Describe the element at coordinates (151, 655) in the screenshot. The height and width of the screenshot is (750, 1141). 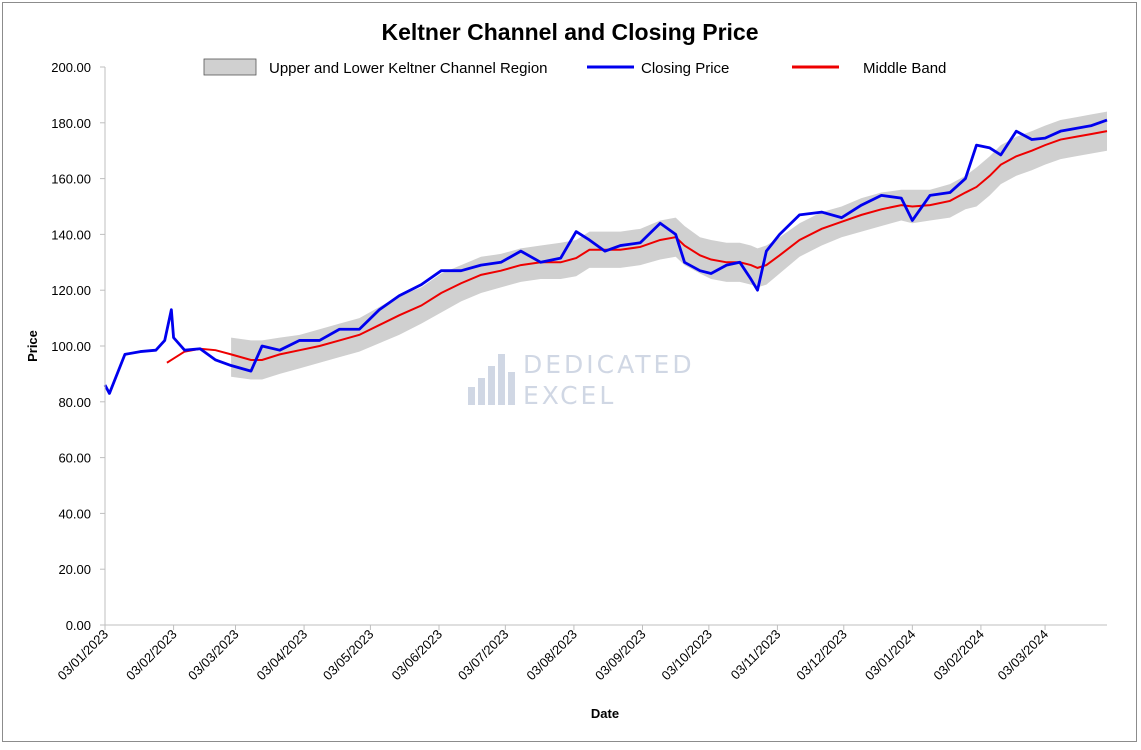
I see `x-tick-label: 03/02/2023` at that location.